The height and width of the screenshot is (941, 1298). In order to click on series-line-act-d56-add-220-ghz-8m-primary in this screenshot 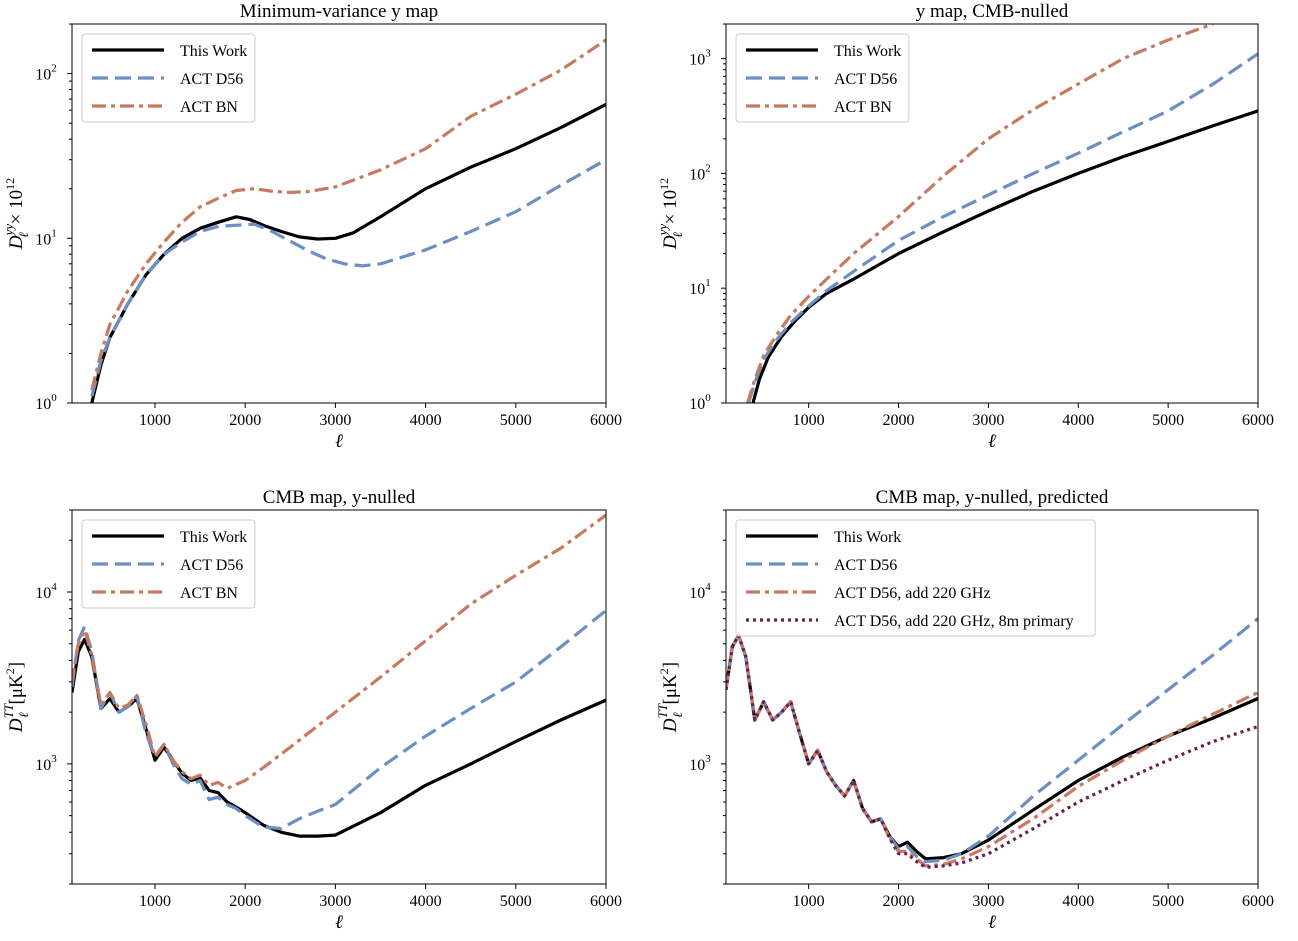, I will do `click(992, 751)`.